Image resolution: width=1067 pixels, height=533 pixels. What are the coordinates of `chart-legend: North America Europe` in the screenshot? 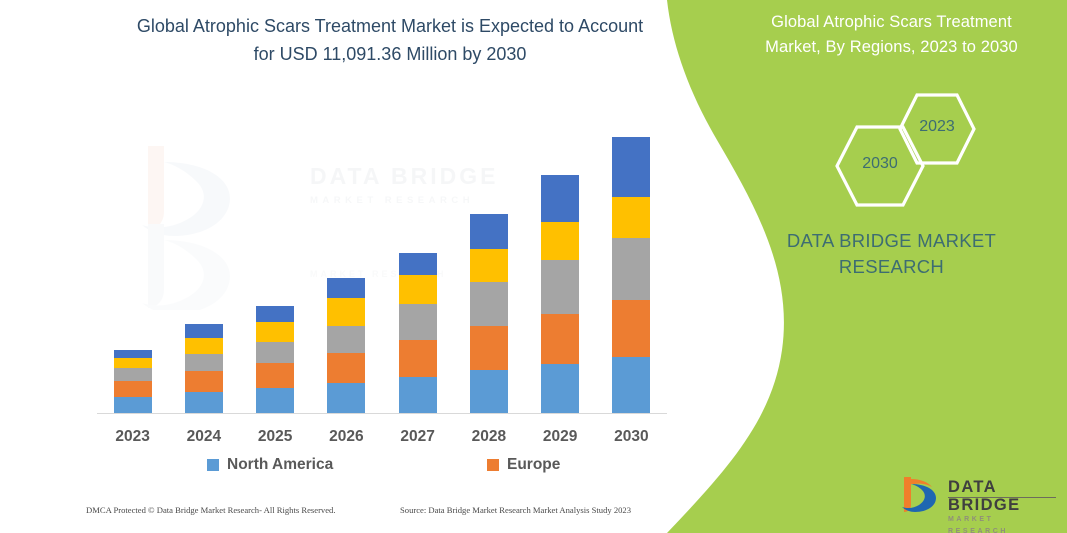 It's located at (382, 468).